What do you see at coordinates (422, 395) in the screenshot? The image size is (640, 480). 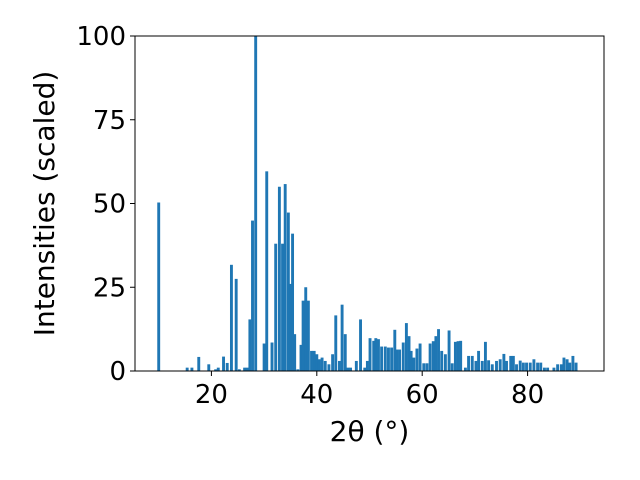 I see `x-tick-label: 60` at bounding box center [422, 395].